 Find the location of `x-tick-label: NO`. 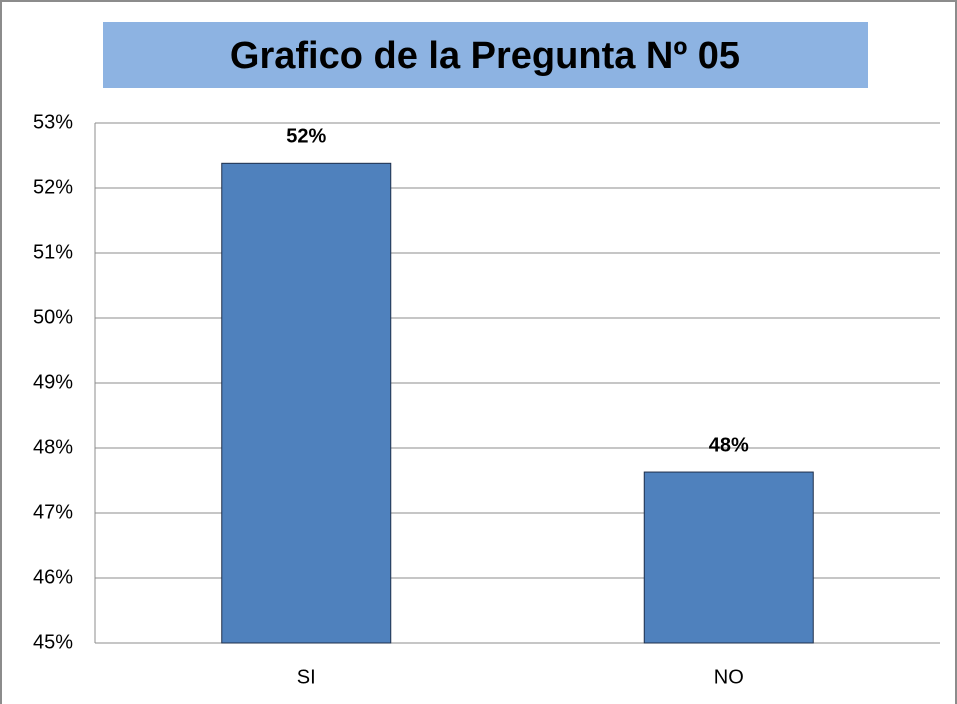

x-tick-label: NO is located at coordinates (729, 677).